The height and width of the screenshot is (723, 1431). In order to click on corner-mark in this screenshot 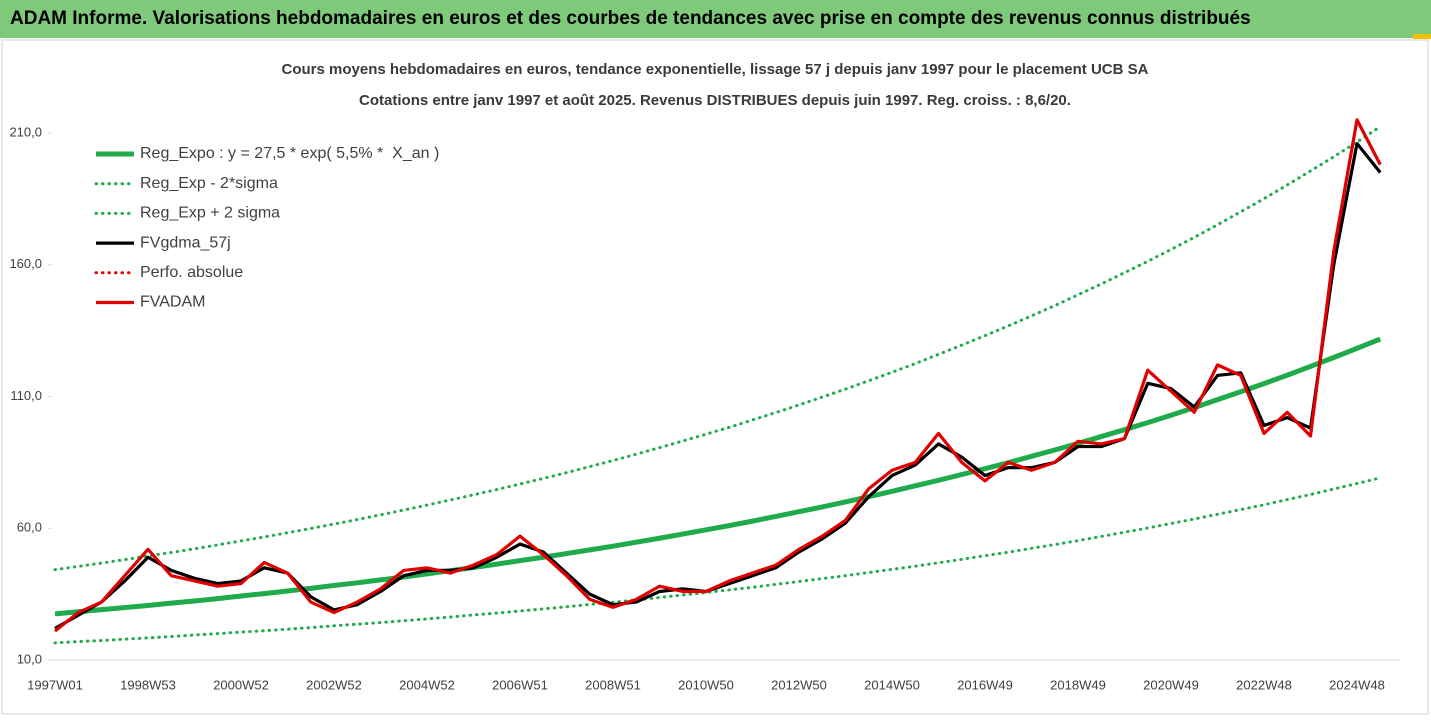, I will do `click(1422, 36)`.